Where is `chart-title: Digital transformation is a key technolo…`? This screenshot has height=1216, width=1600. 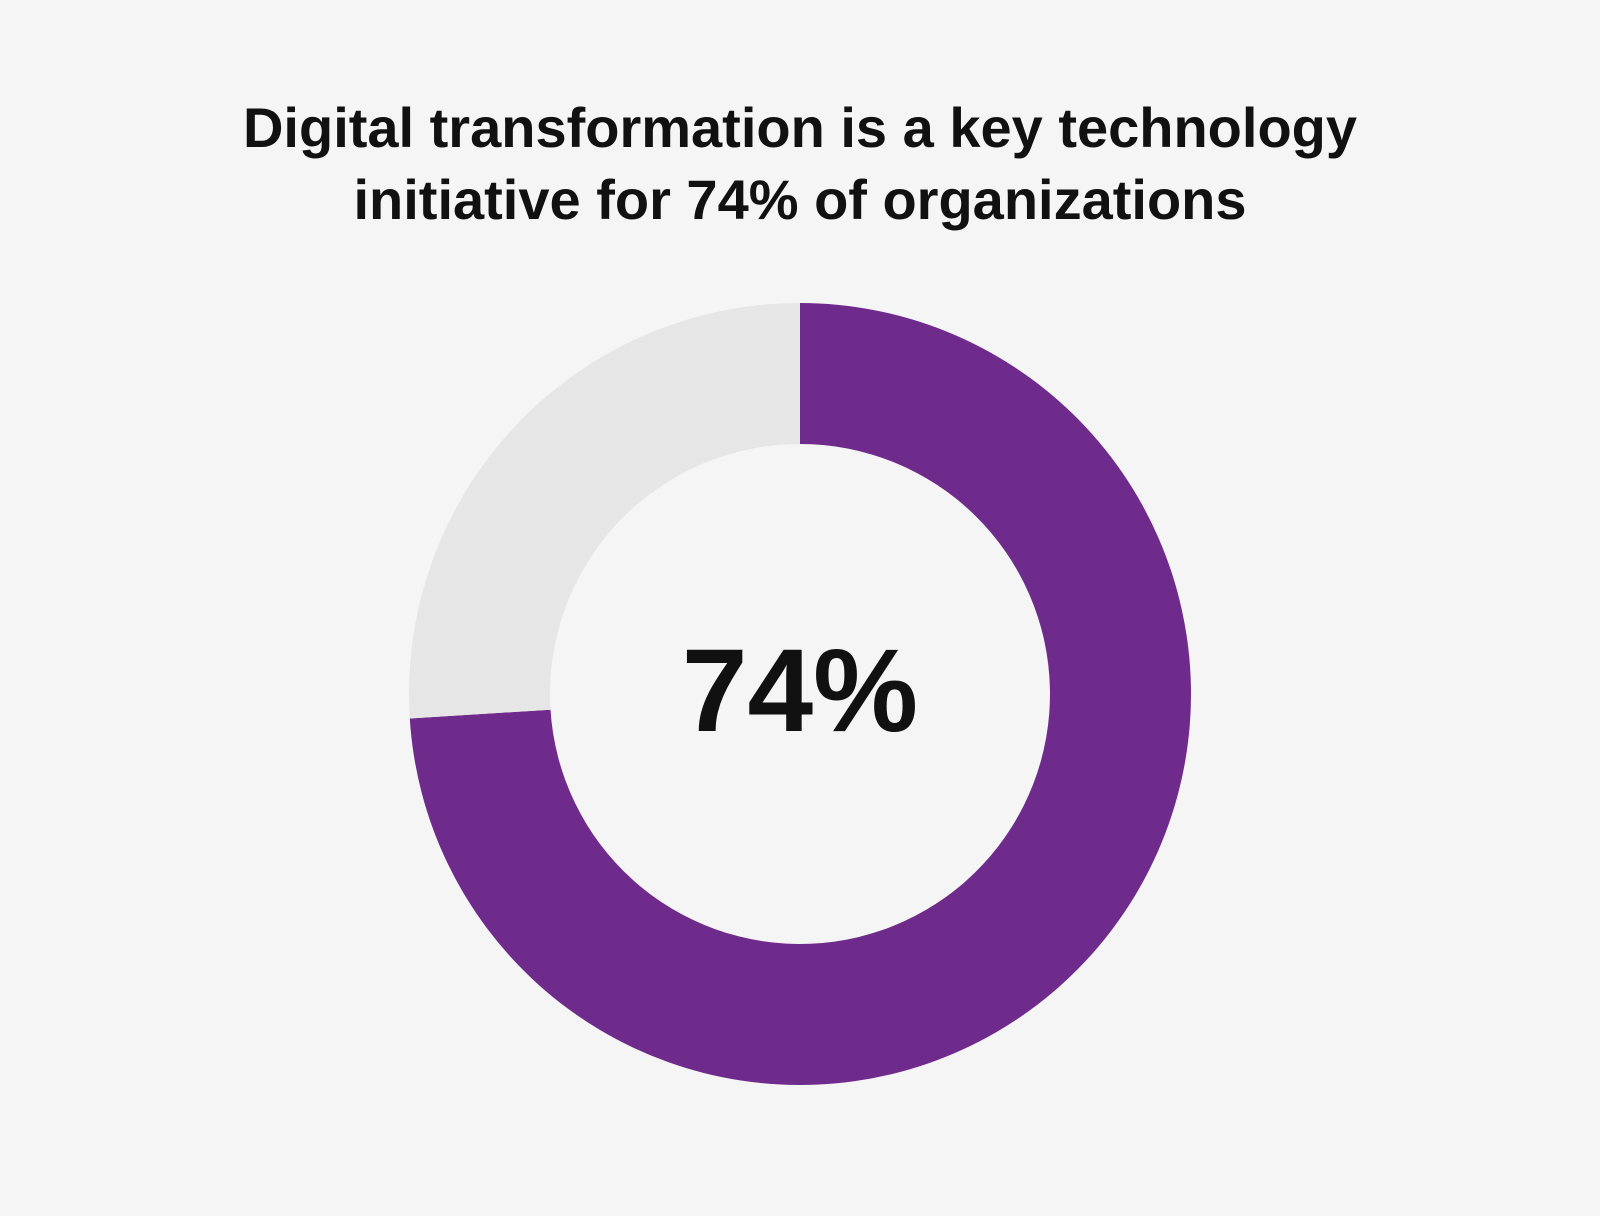
chart-title: Digital transformation is a key technolo… is located at coordinates (799, 163).